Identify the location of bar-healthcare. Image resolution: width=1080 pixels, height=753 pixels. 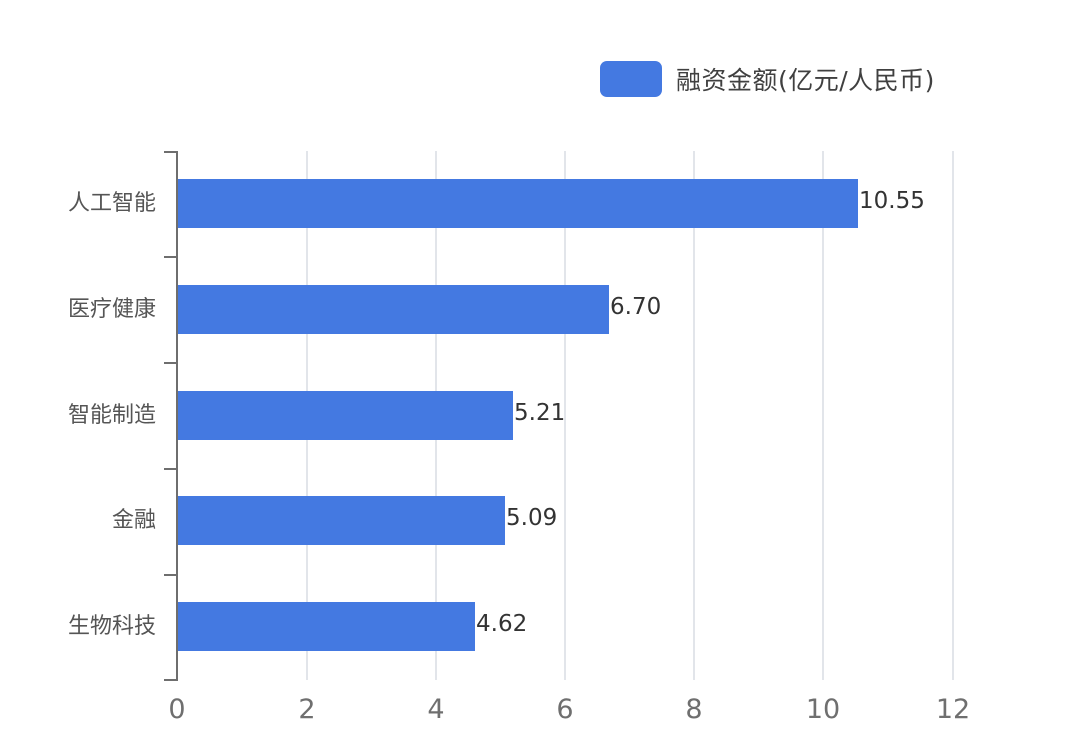
(393, 309).